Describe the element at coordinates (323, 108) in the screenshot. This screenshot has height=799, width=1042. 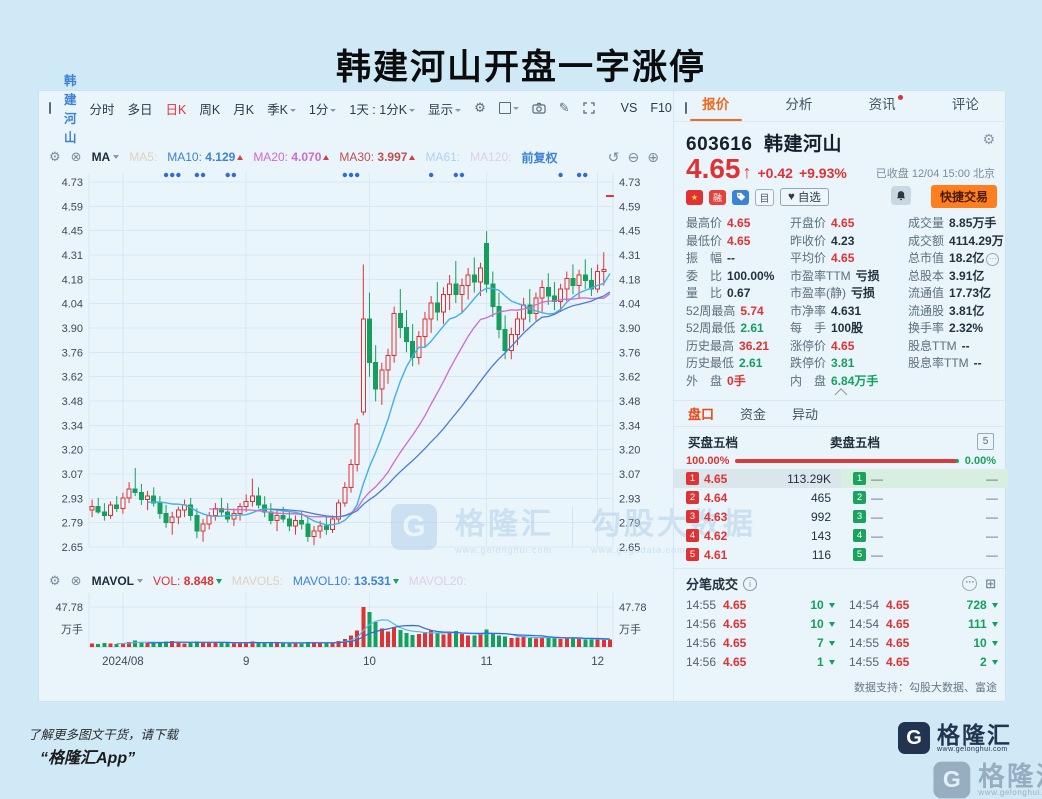
I see `toolbar-item: 1分` at that location.